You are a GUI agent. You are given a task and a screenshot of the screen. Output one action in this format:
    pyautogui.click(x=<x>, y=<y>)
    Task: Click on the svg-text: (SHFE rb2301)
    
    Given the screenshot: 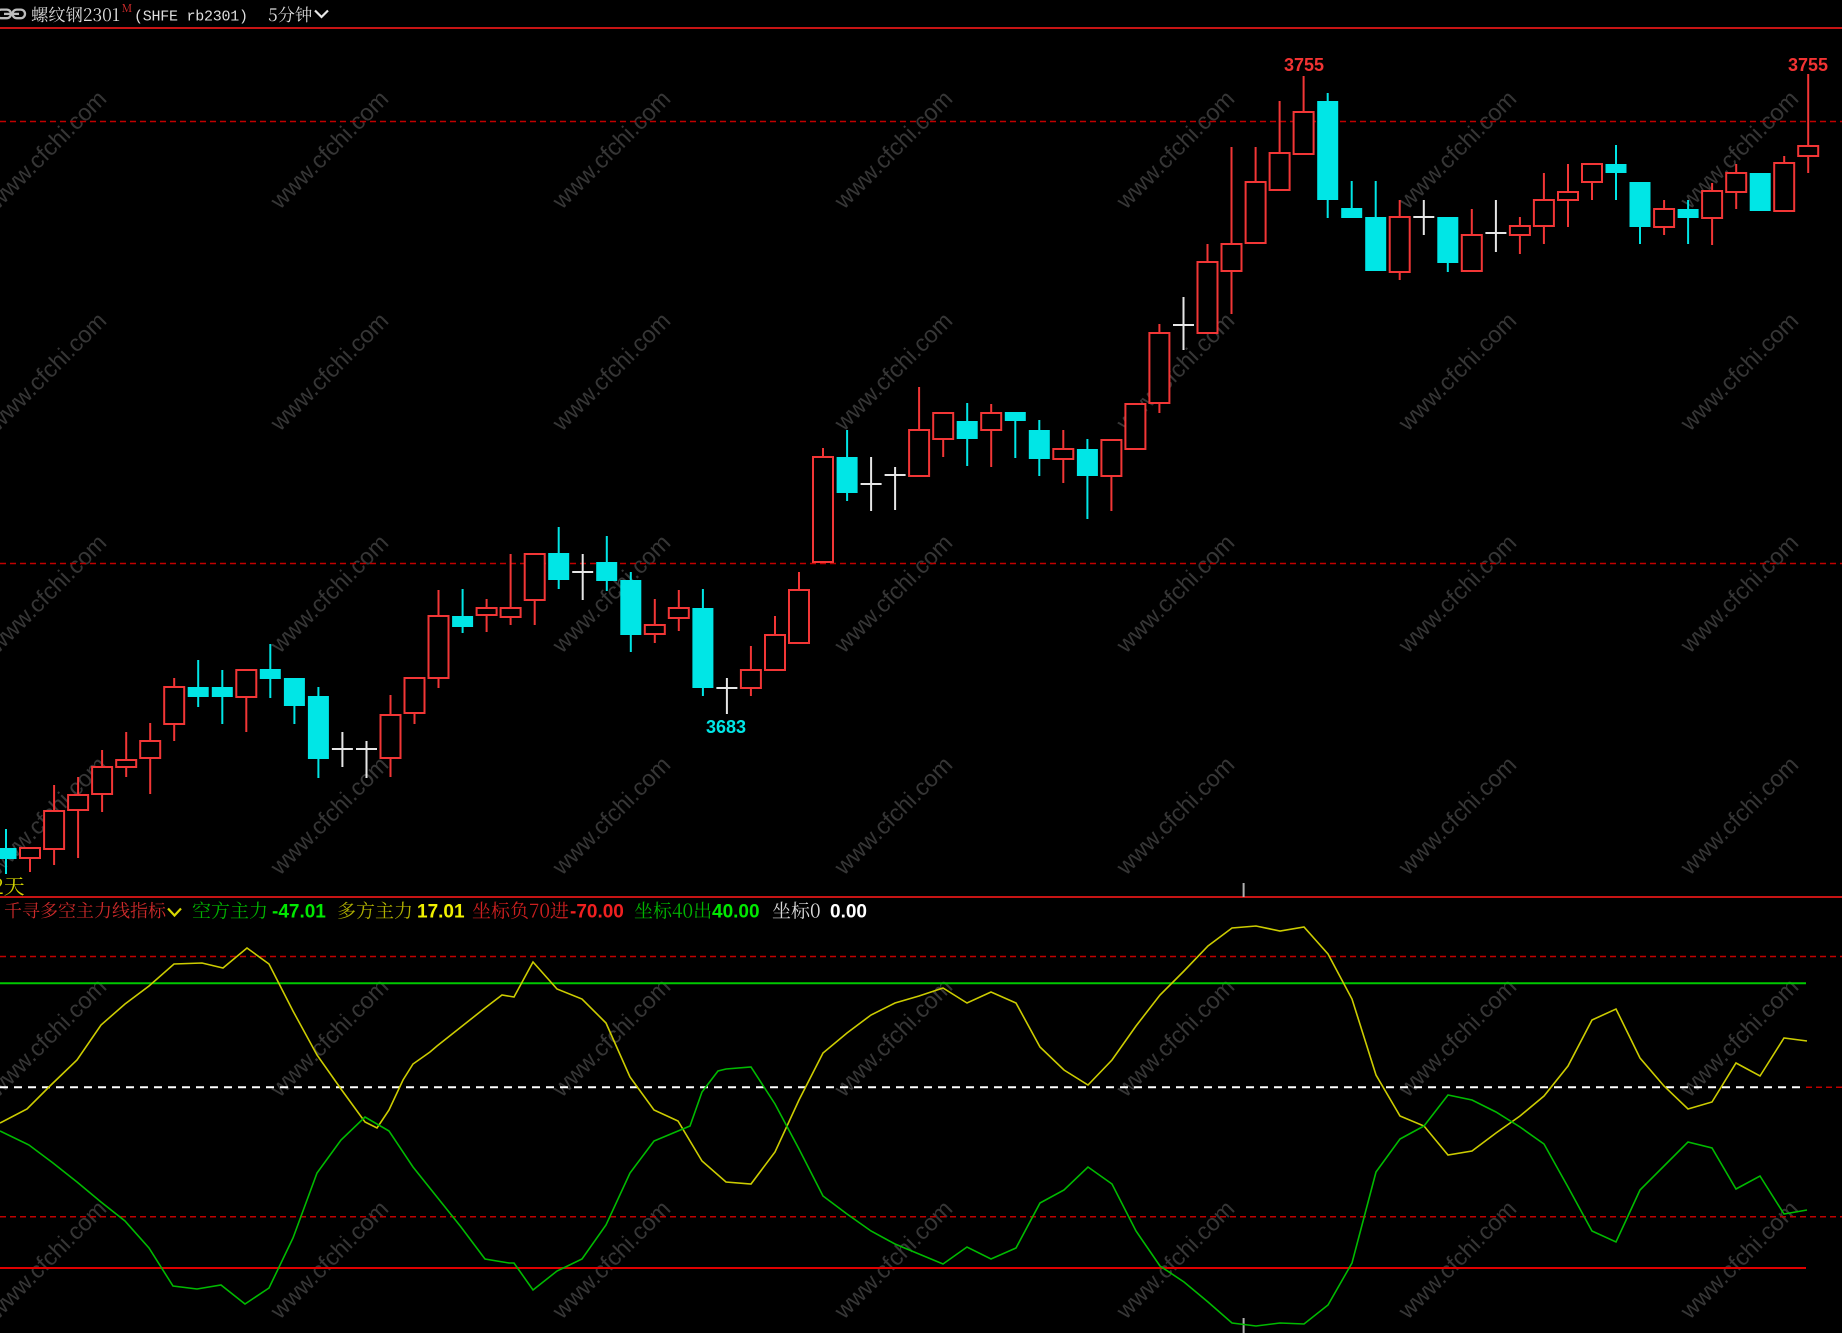 What is the action you would take?
    pyautogui.click(x=191, y=17)
    